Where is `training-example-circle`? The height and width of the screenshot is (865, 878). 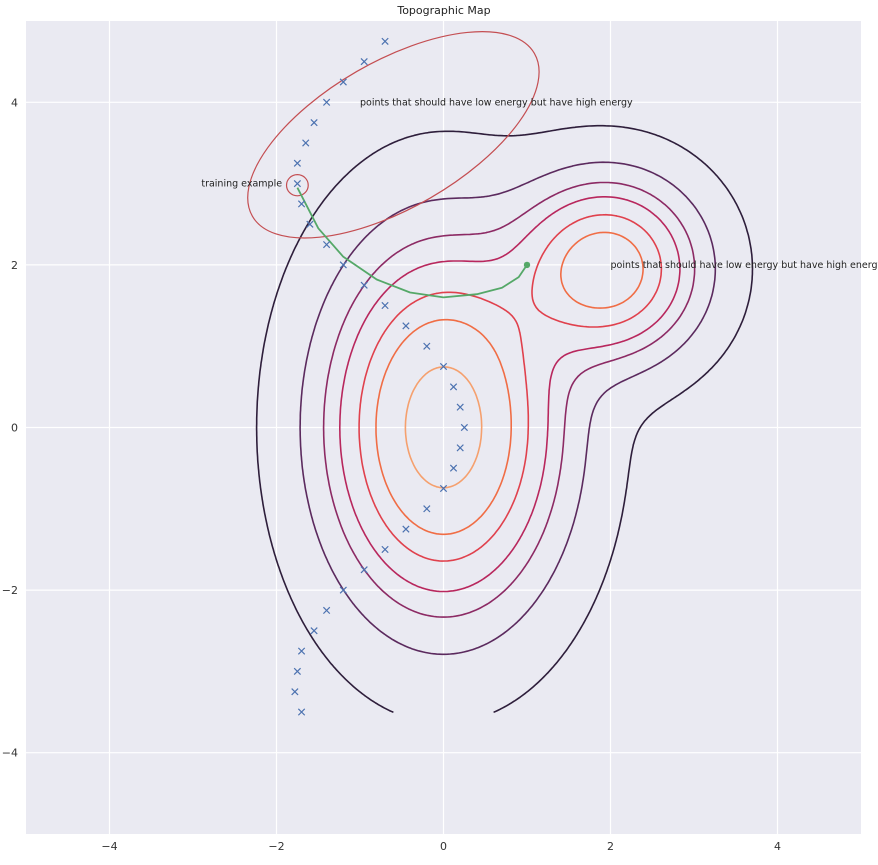 training-example-circle is located at coordinates (297, 185).